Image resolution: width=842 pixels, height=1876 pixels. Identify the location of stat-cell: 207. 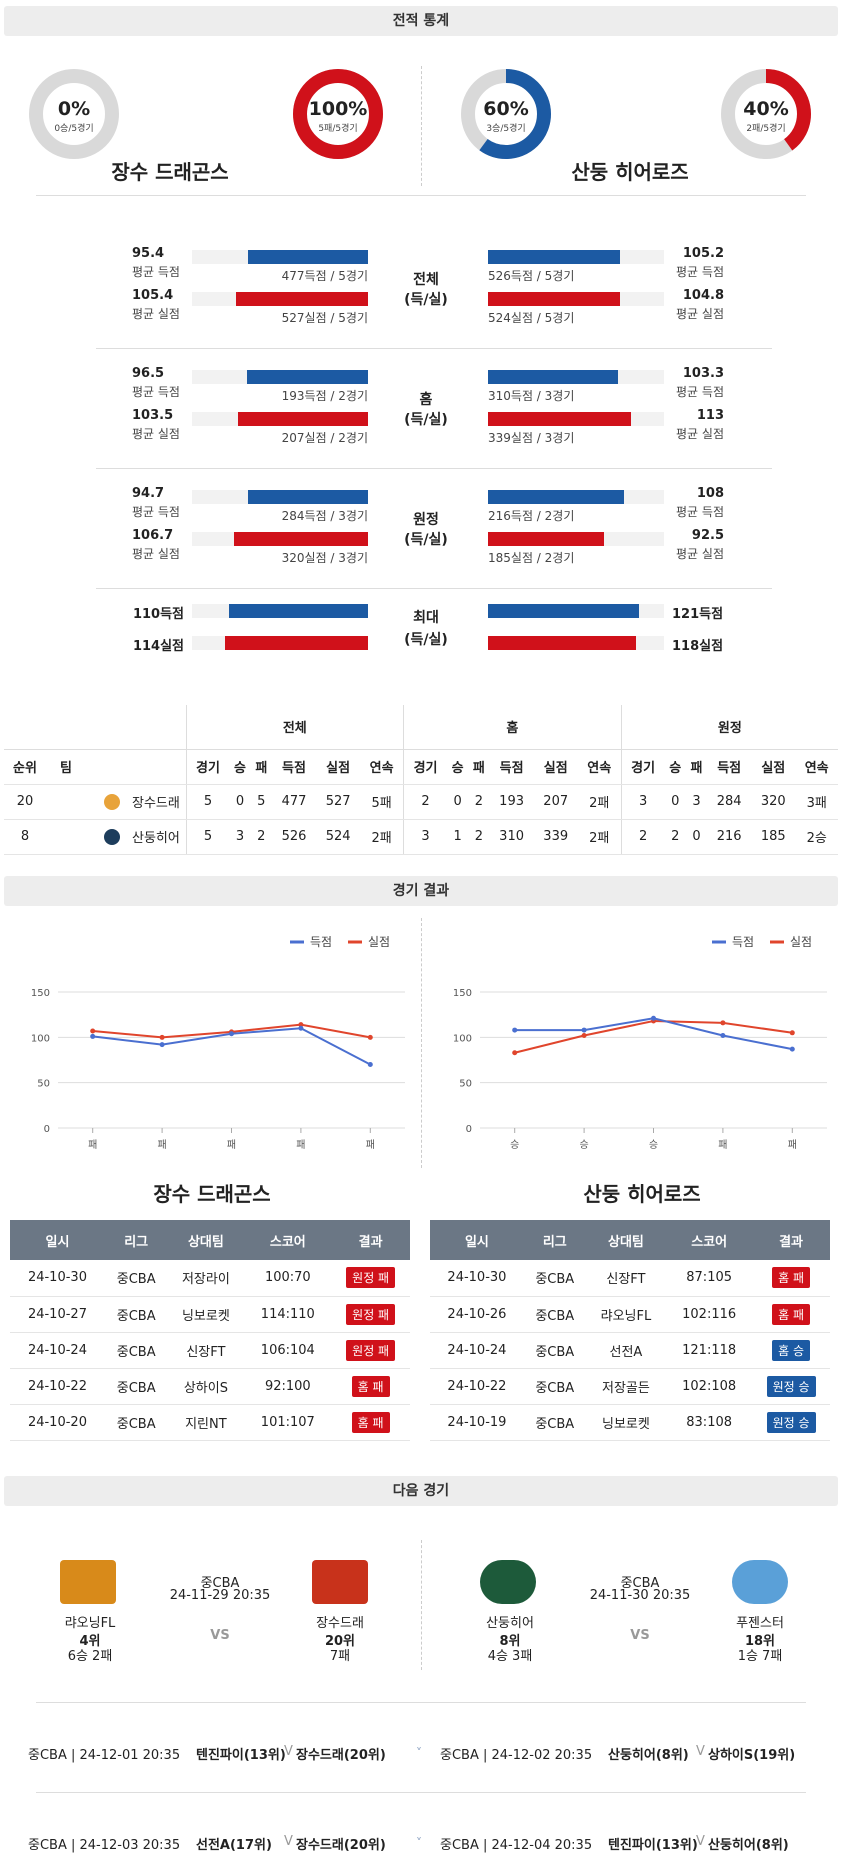
(555, 802).